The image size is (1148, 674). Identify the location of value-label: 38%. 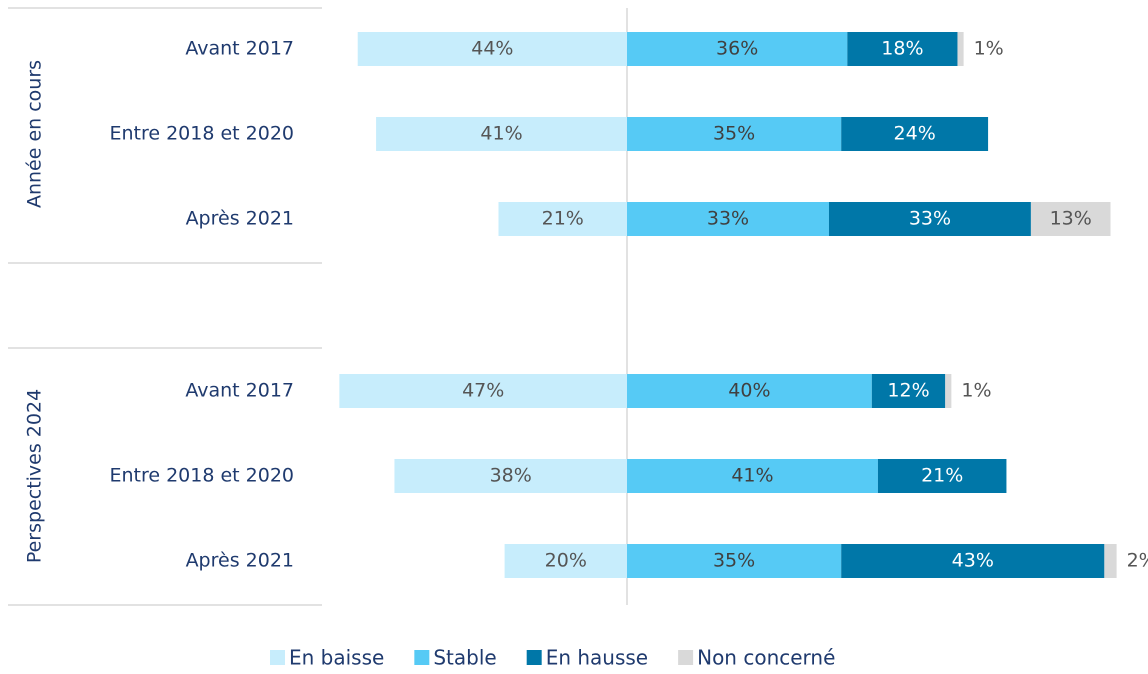
(511, 476).